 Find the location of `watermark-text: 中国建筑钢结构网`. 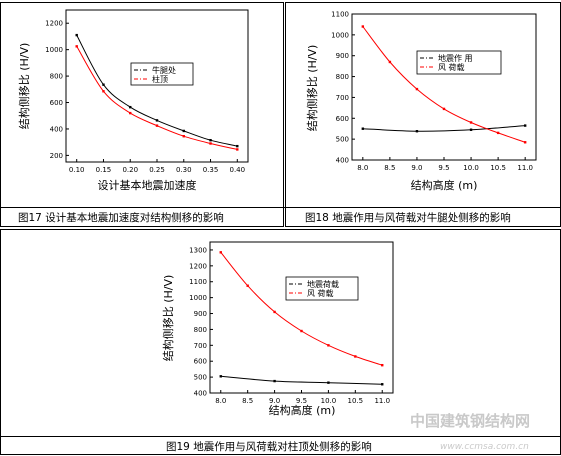

watermark-text: 中国建筑钢结构网 is located at coordinates (470, 421).